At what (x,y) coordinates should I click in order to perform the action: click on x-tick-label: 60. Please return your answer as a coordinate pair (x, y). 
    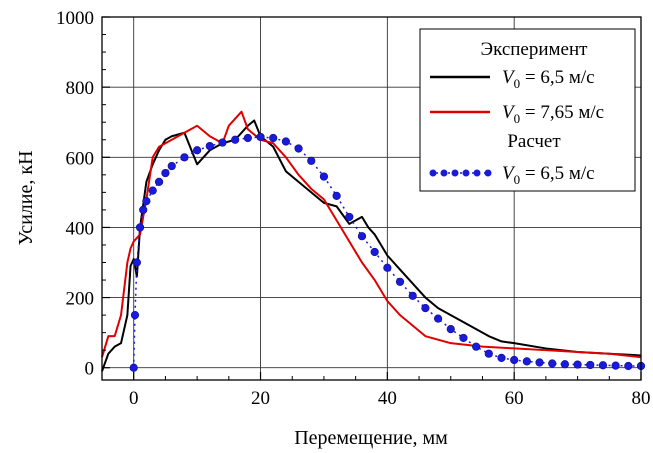
    Looking at the image, I should click on (514, 398).